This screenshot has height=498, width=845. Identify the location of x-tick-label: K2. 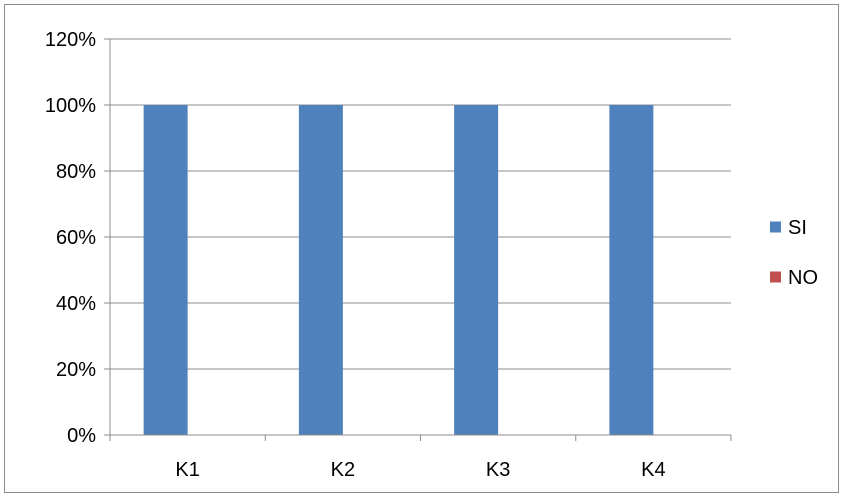
(343, 470).